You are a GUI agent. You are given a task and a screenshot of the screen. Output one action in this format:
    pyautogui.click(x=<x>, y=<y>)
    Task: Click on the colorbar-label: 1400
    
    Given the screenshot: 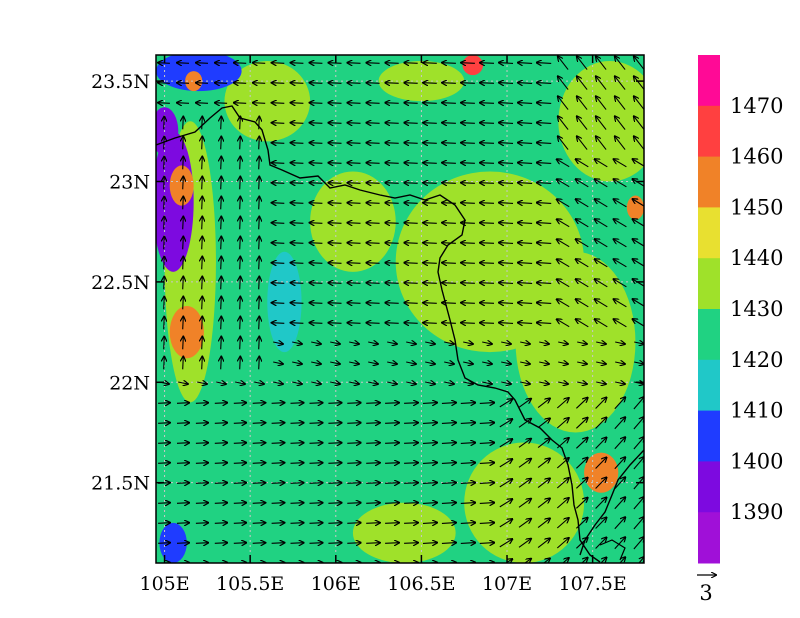 What is the action you would take?
    pyautogui.click(x=756, y=461)
    